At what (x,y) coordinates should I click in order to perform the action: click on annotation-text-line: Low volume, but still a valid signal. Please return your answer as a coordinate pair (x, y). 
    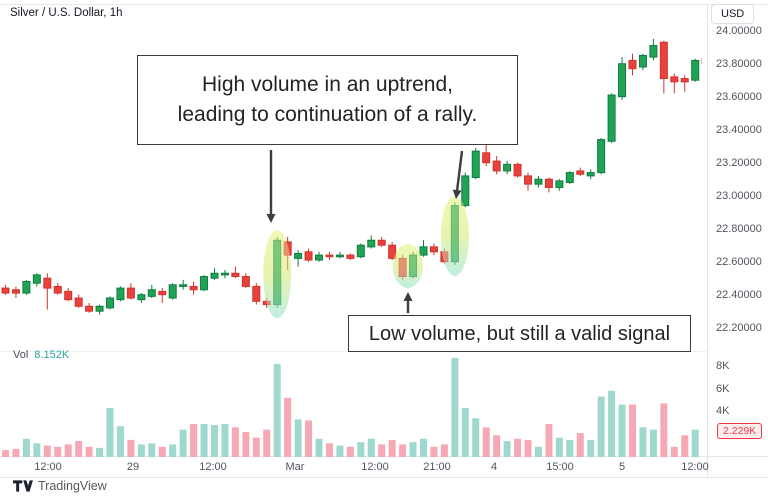
    Looking at the image, I should click on (519, 333).